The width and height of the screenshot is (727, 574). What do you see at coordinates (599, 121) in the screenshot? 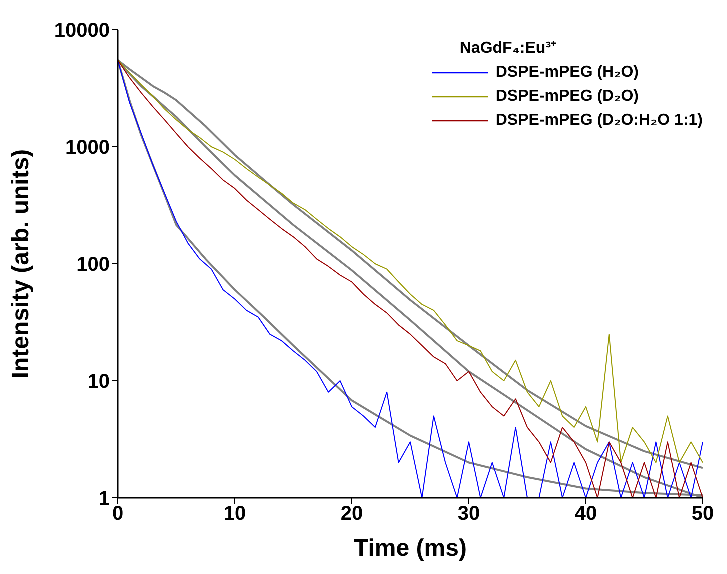
I see `legend-label: DSPE-mPEG (D₂O:H₂O 1:1)` at bounding box center [599, 121].